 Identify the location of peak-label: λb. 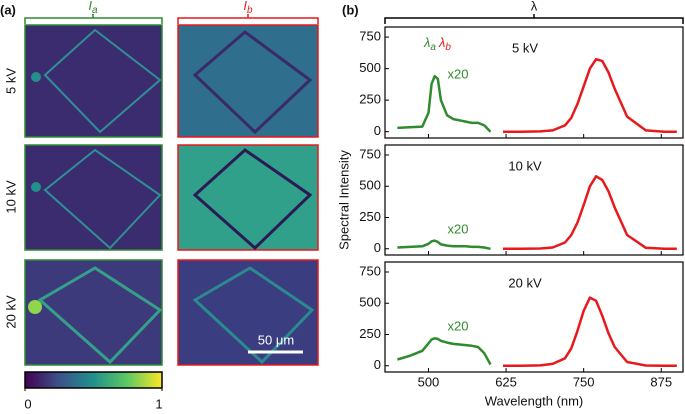
(444, 43).